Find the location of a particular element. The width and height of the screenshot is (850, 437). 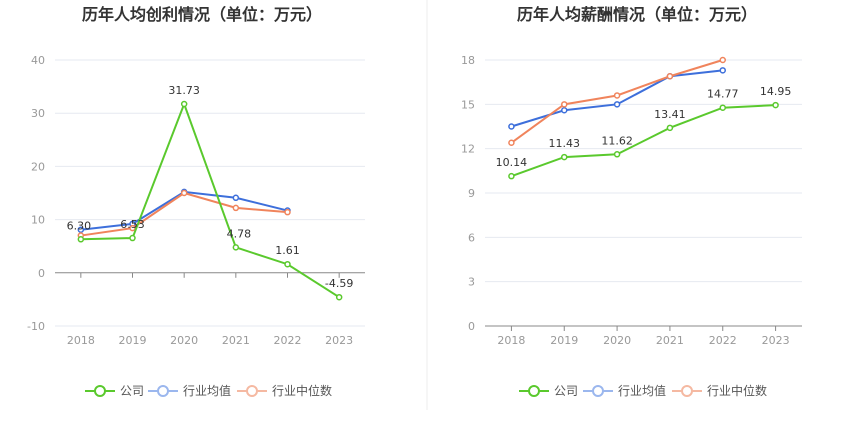

y-tick-label: 15 is located at coordinates (468, 104).